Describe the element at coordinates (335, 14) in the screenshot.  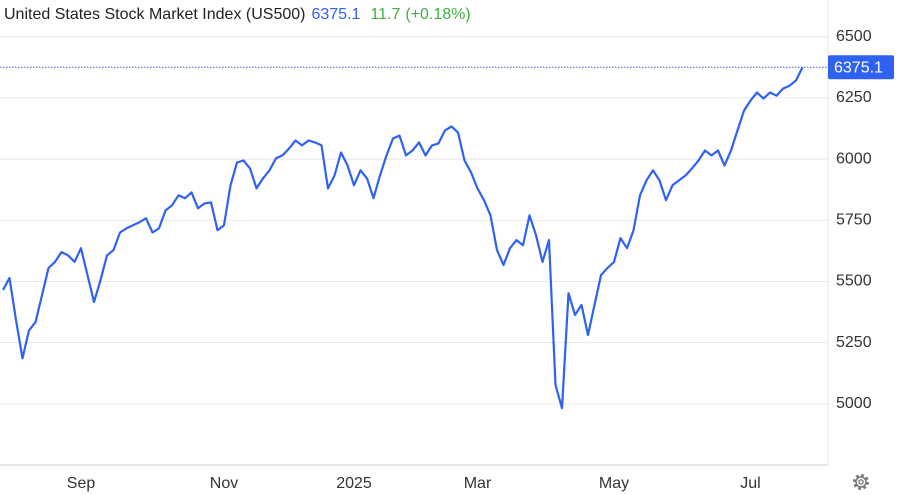
I see `last-price: 6375.1` at that location.